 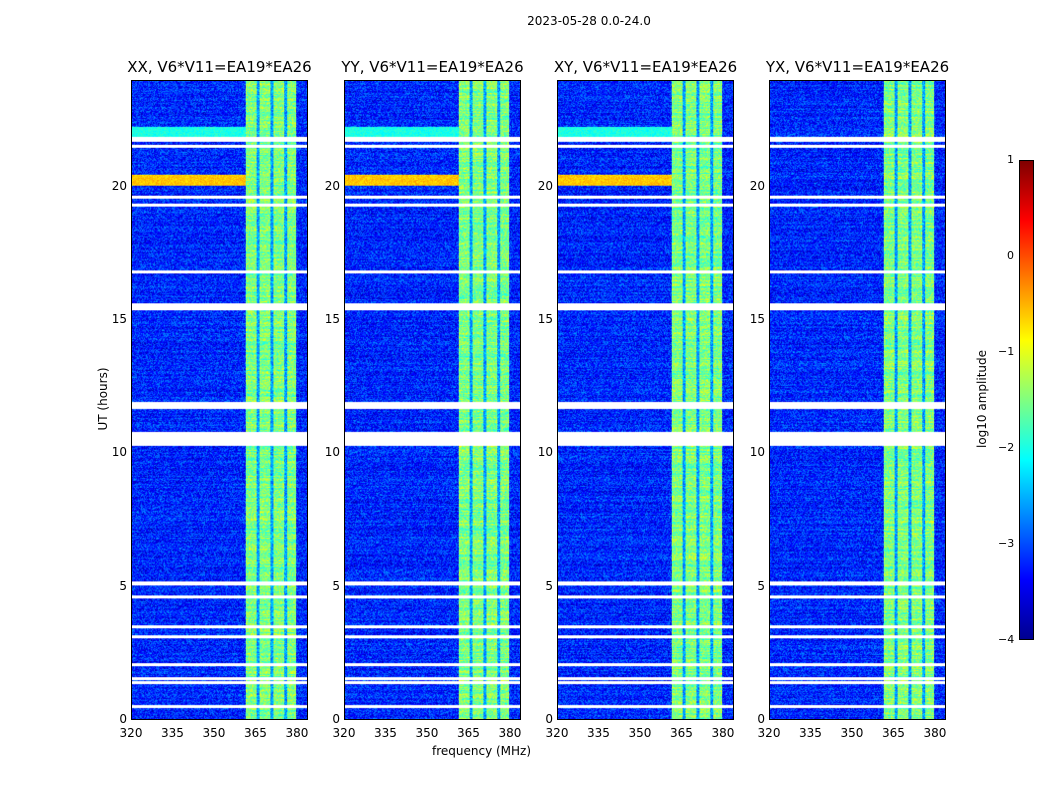 I want to click on panel-title: XX, V6*V11=EA19*EA26, so click(x=219, y=67).